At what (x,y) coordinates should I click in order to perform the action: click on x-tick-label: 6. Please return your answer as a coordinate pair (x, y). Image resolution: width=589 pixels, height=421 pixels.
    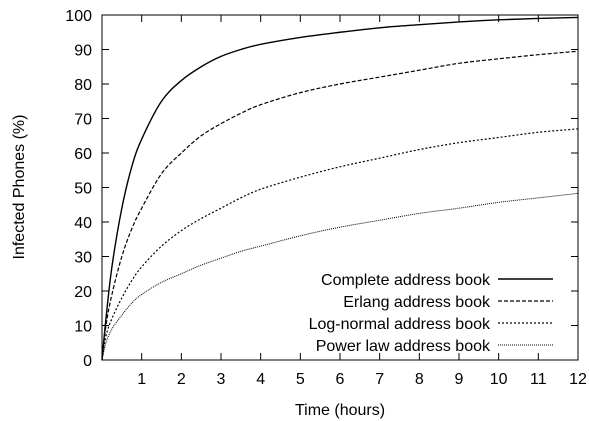
    Looking at the image, I should click on (340, 379).